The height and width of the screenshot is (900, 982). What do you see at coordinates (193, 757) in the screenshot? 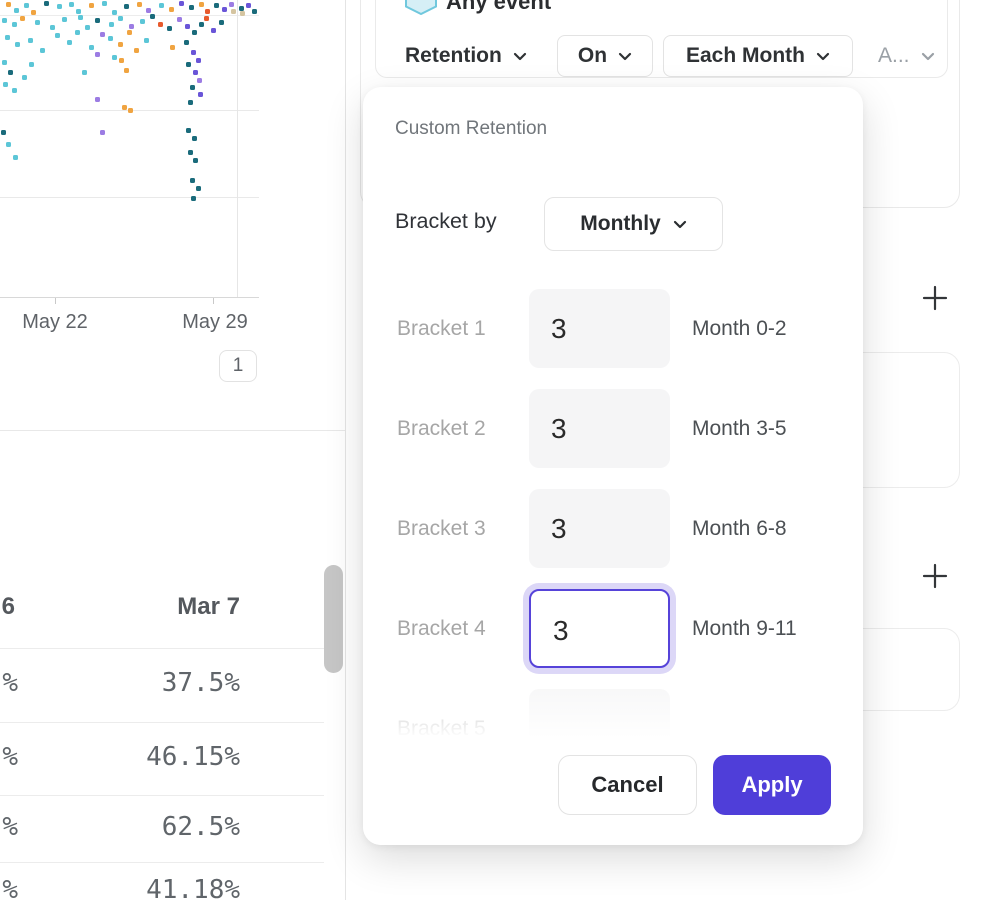
I see `retention-value-cell: 46.15%` at bounding box center [193, 757].